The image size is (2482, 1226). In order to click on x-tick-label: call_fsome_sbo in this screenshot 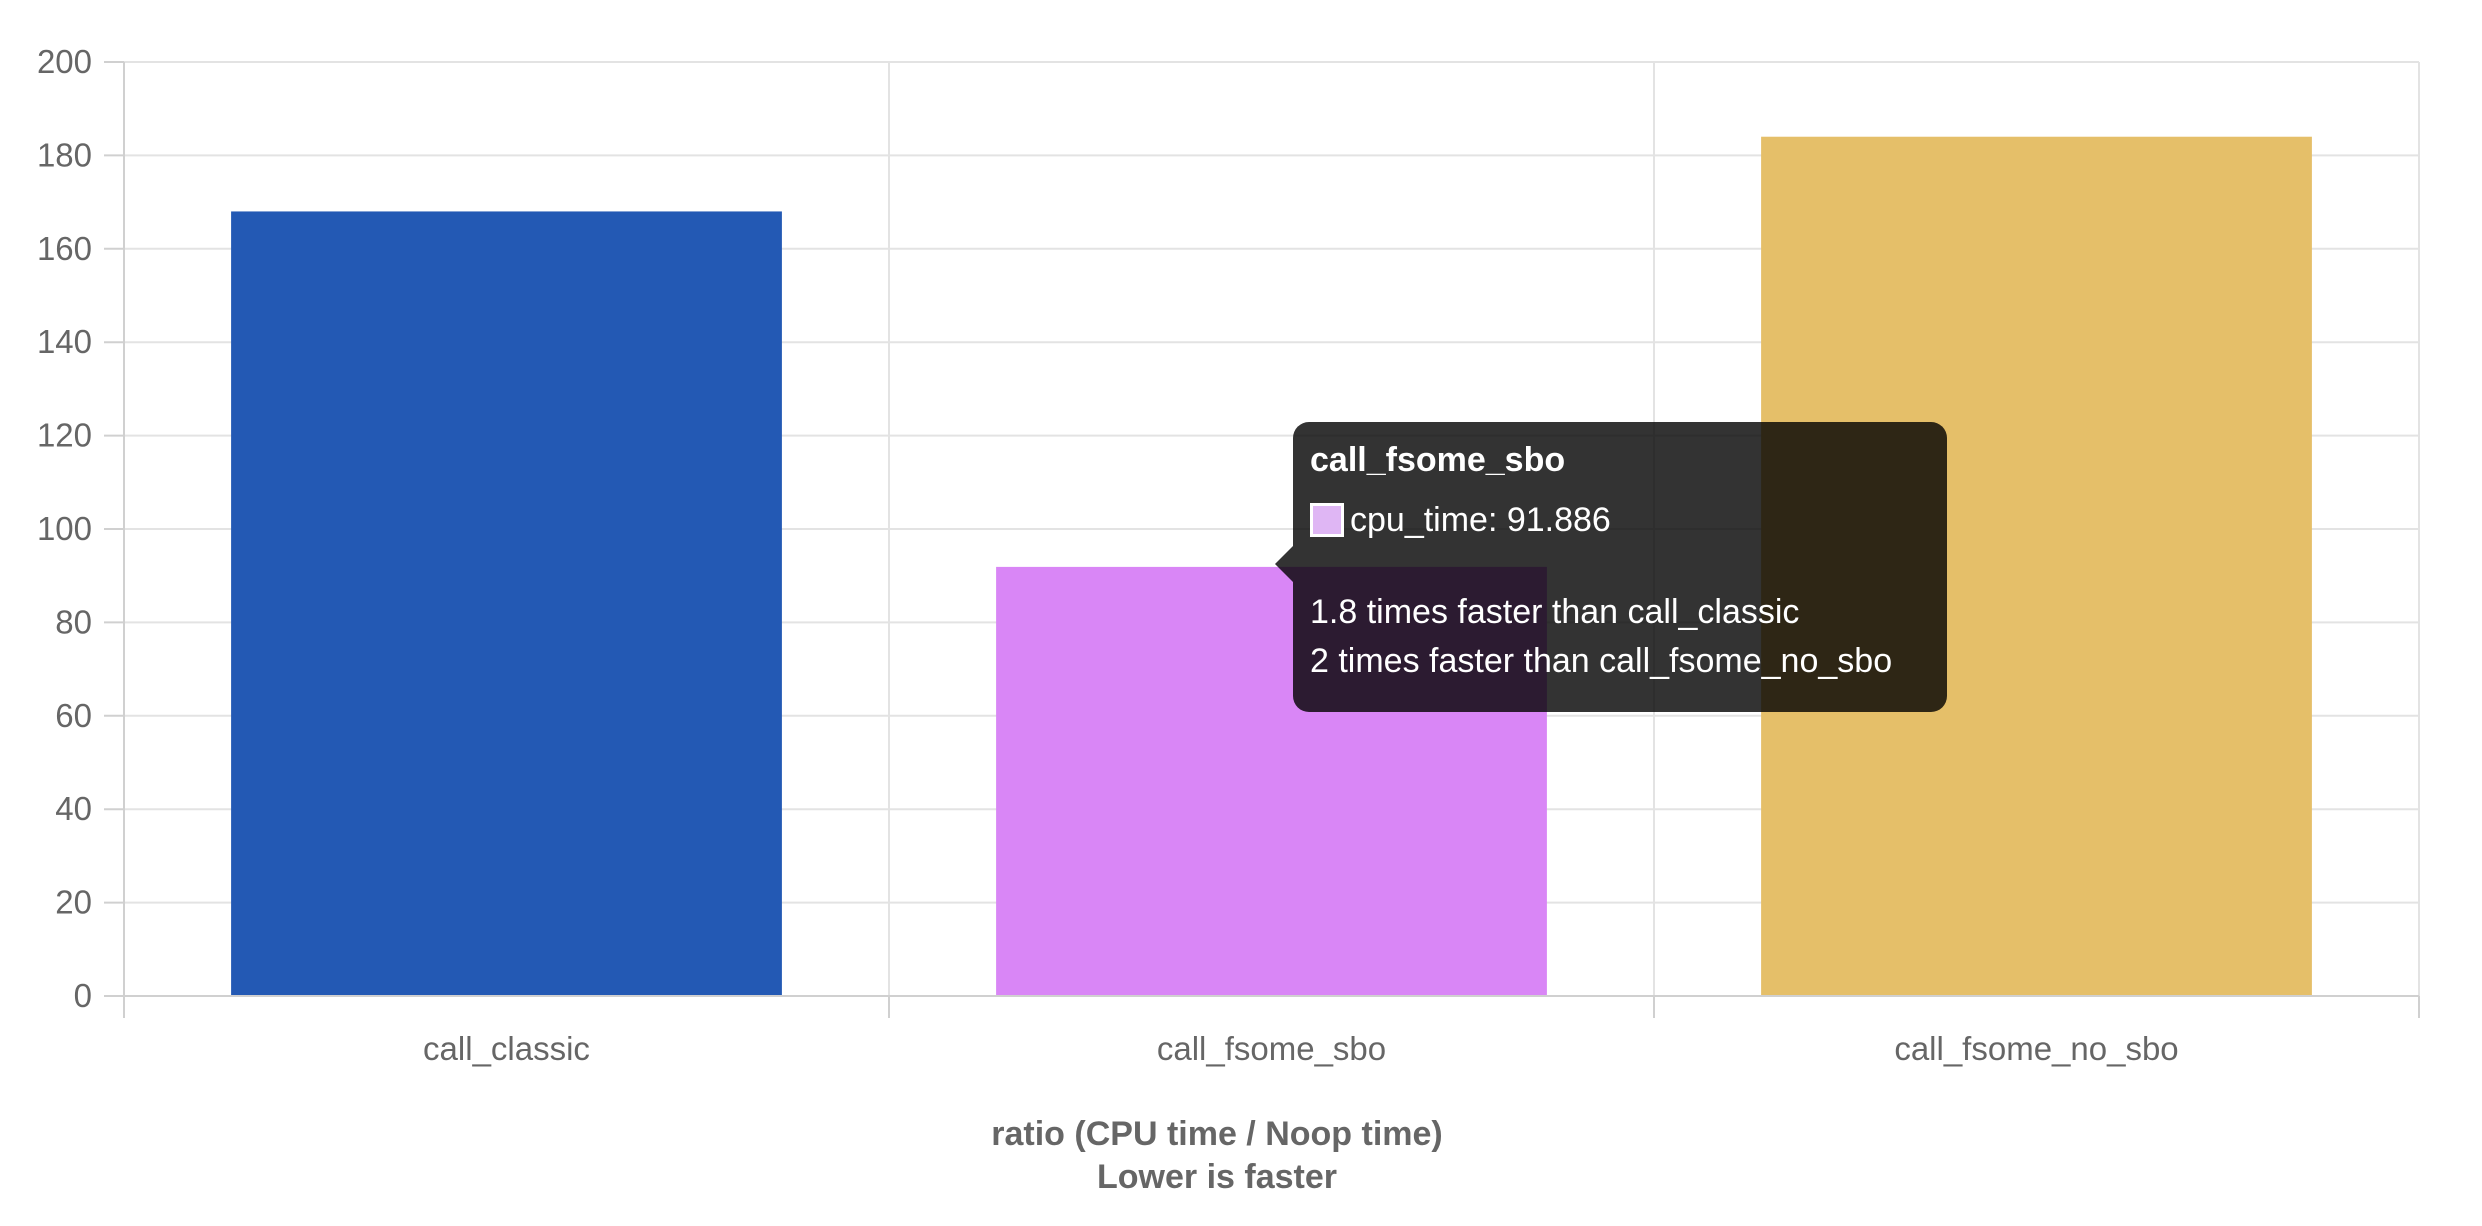, I will do `click(1271, 1048)`.